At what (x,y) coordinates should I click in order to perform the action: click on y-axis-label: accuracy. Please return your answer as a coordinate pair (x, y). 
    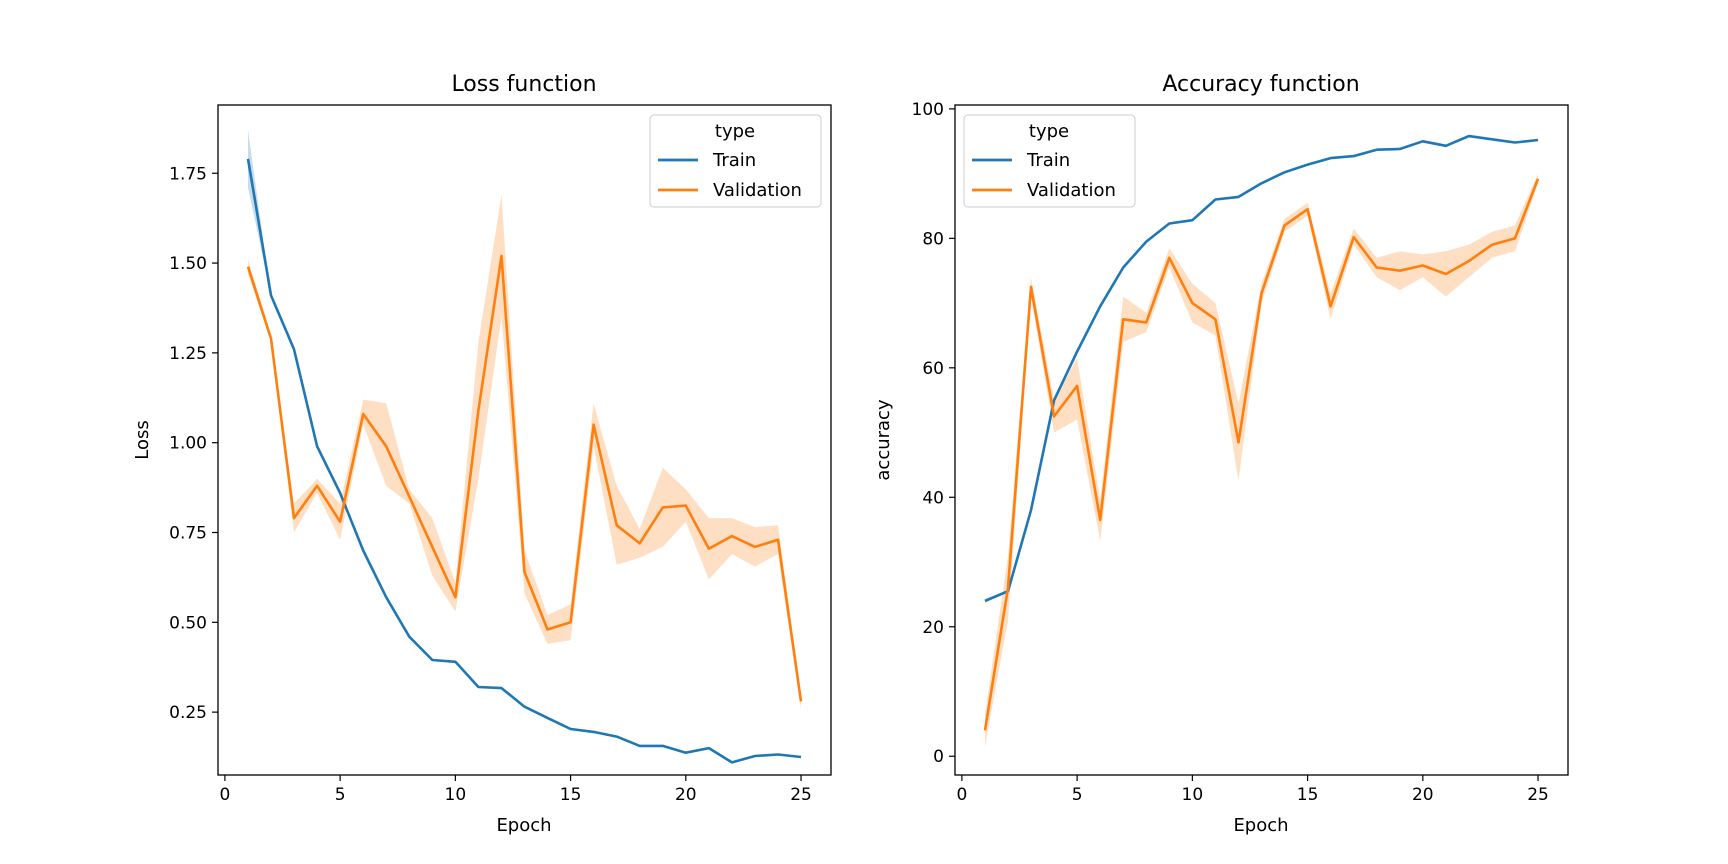
    Looking at the image, I should click on (883, 440).